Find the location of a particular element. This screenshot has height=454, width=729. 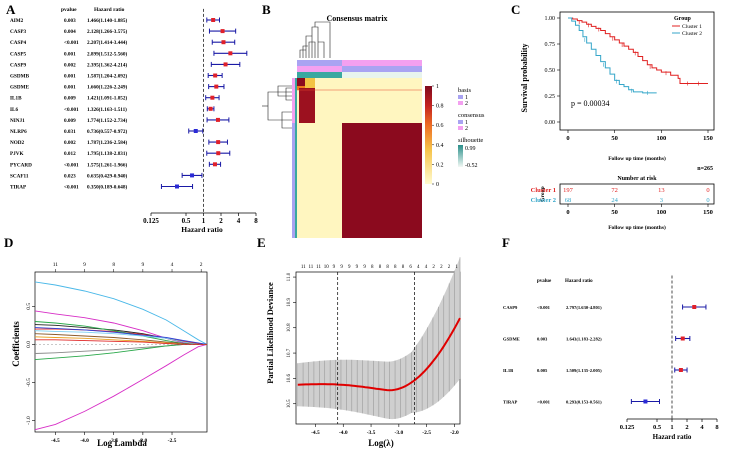

row-pvalue: 0.012 is located at coordinates (70, 154).